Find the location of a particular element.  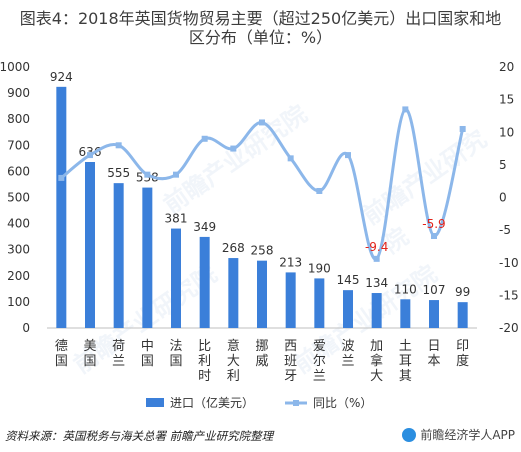

y-left-tick-label: 700 is located at coordinates (18, 145).